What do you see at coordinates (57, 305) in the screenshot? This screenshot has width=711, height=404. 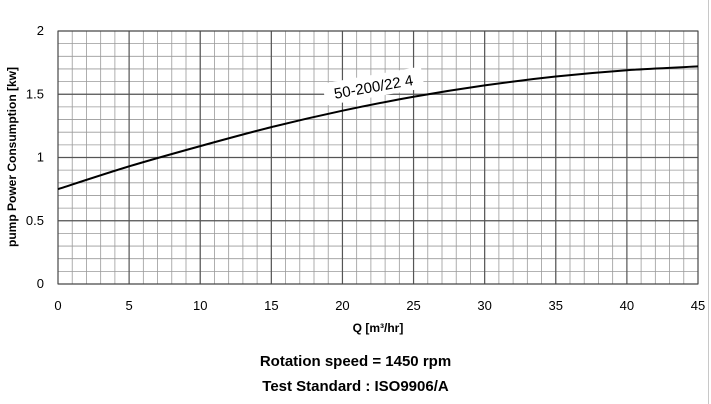 I see `x-tick-label: 0` at bounding box center [57, 305].